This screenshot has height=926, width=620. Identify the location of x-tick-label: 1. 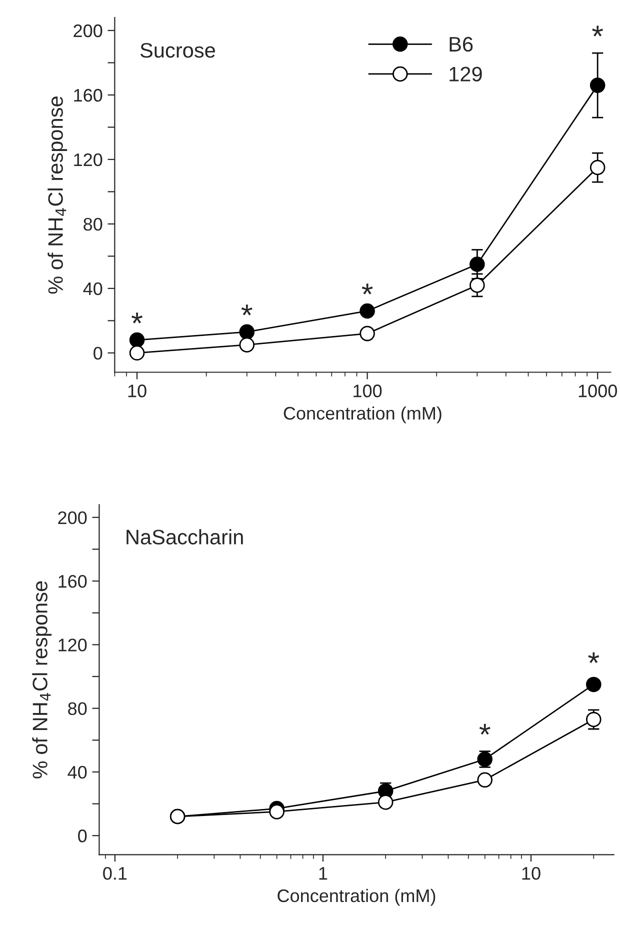
(323, 873).